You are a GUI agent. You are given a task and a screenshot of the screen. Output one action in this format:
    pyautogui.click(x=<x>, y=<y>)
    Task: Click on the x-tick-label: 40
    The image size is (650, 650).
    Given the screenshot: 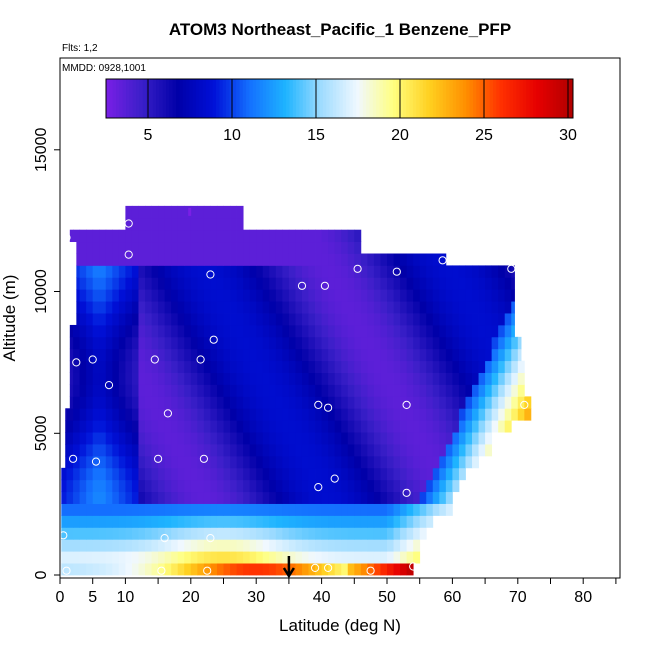 What is the action you would take?
    pyautogui.click(x=322, y=597)
    